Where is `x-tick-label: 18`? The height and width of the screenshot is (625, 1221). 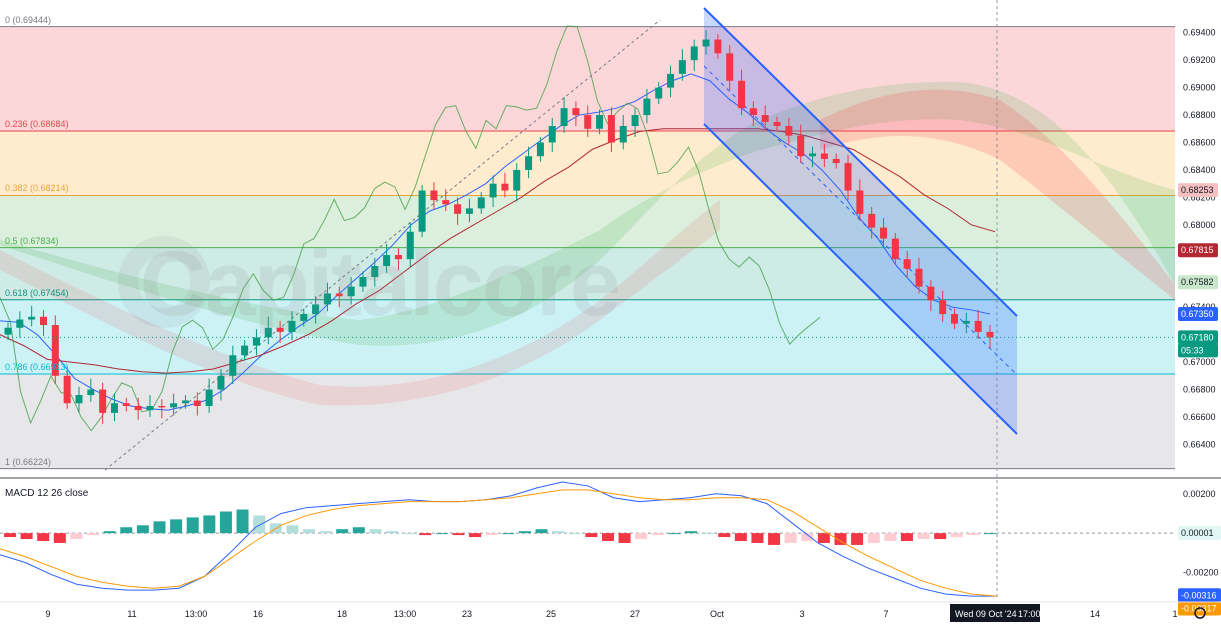
x-tick-label: 18 is located at coordinates (342, 614).